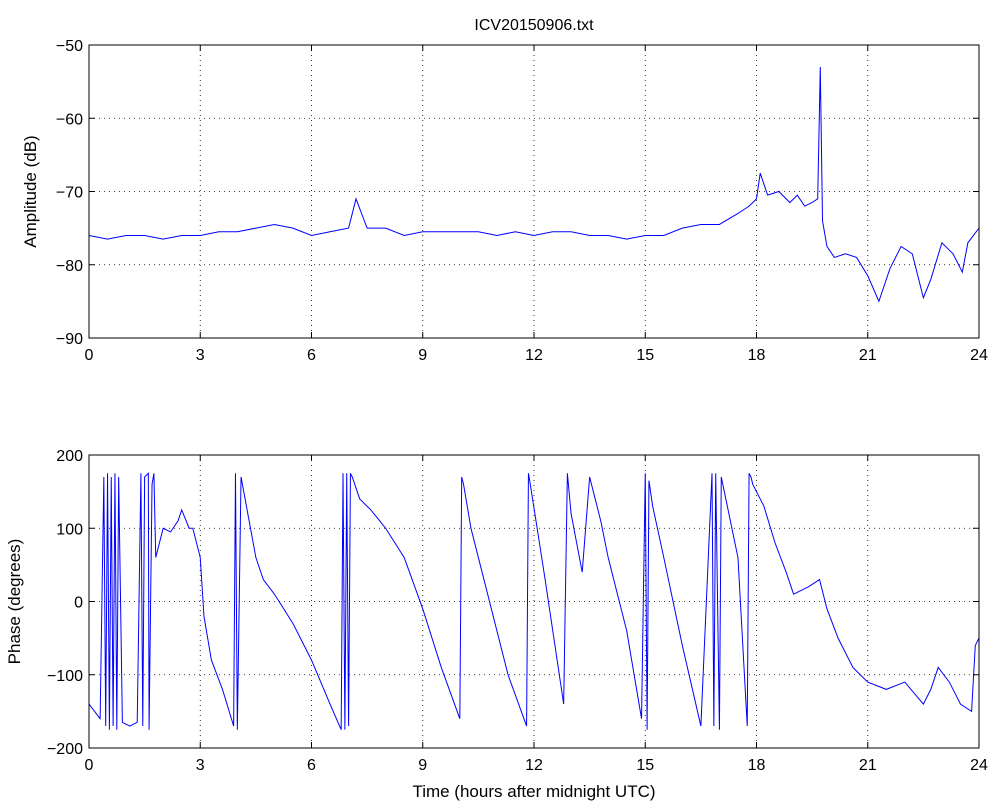 The image size is (998, 811). Describe the element at coordinates (533, 791) in the screenshot. I see `phase-x-axis-label: Time (hours after midnight UTC)` at that location.